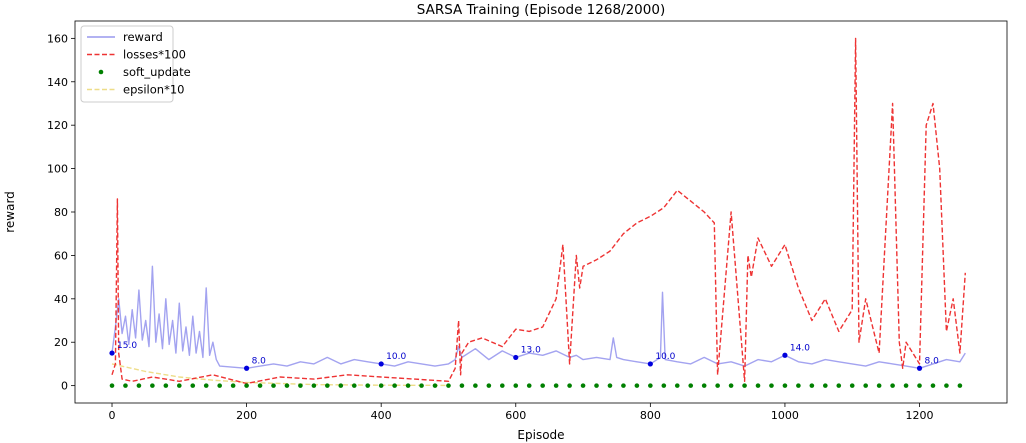 This screenshot has height=443, width=1026. I want to click on x-tick-label: 800, so click(650, 415).